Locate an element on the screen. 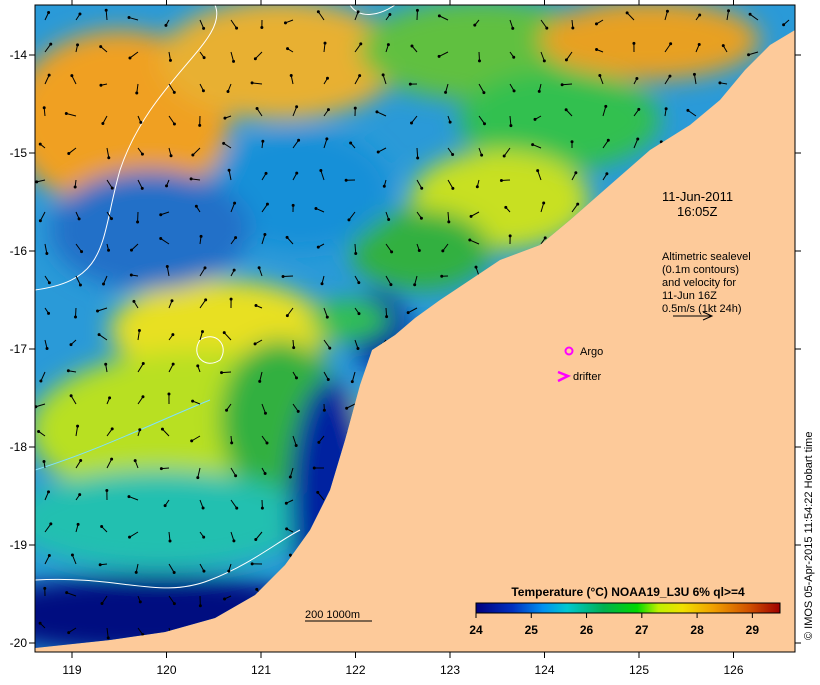 Image resolution: width=820 pixels, height=685 pixels. lat-tick-label: -17 is located at coordinates (19, 349).